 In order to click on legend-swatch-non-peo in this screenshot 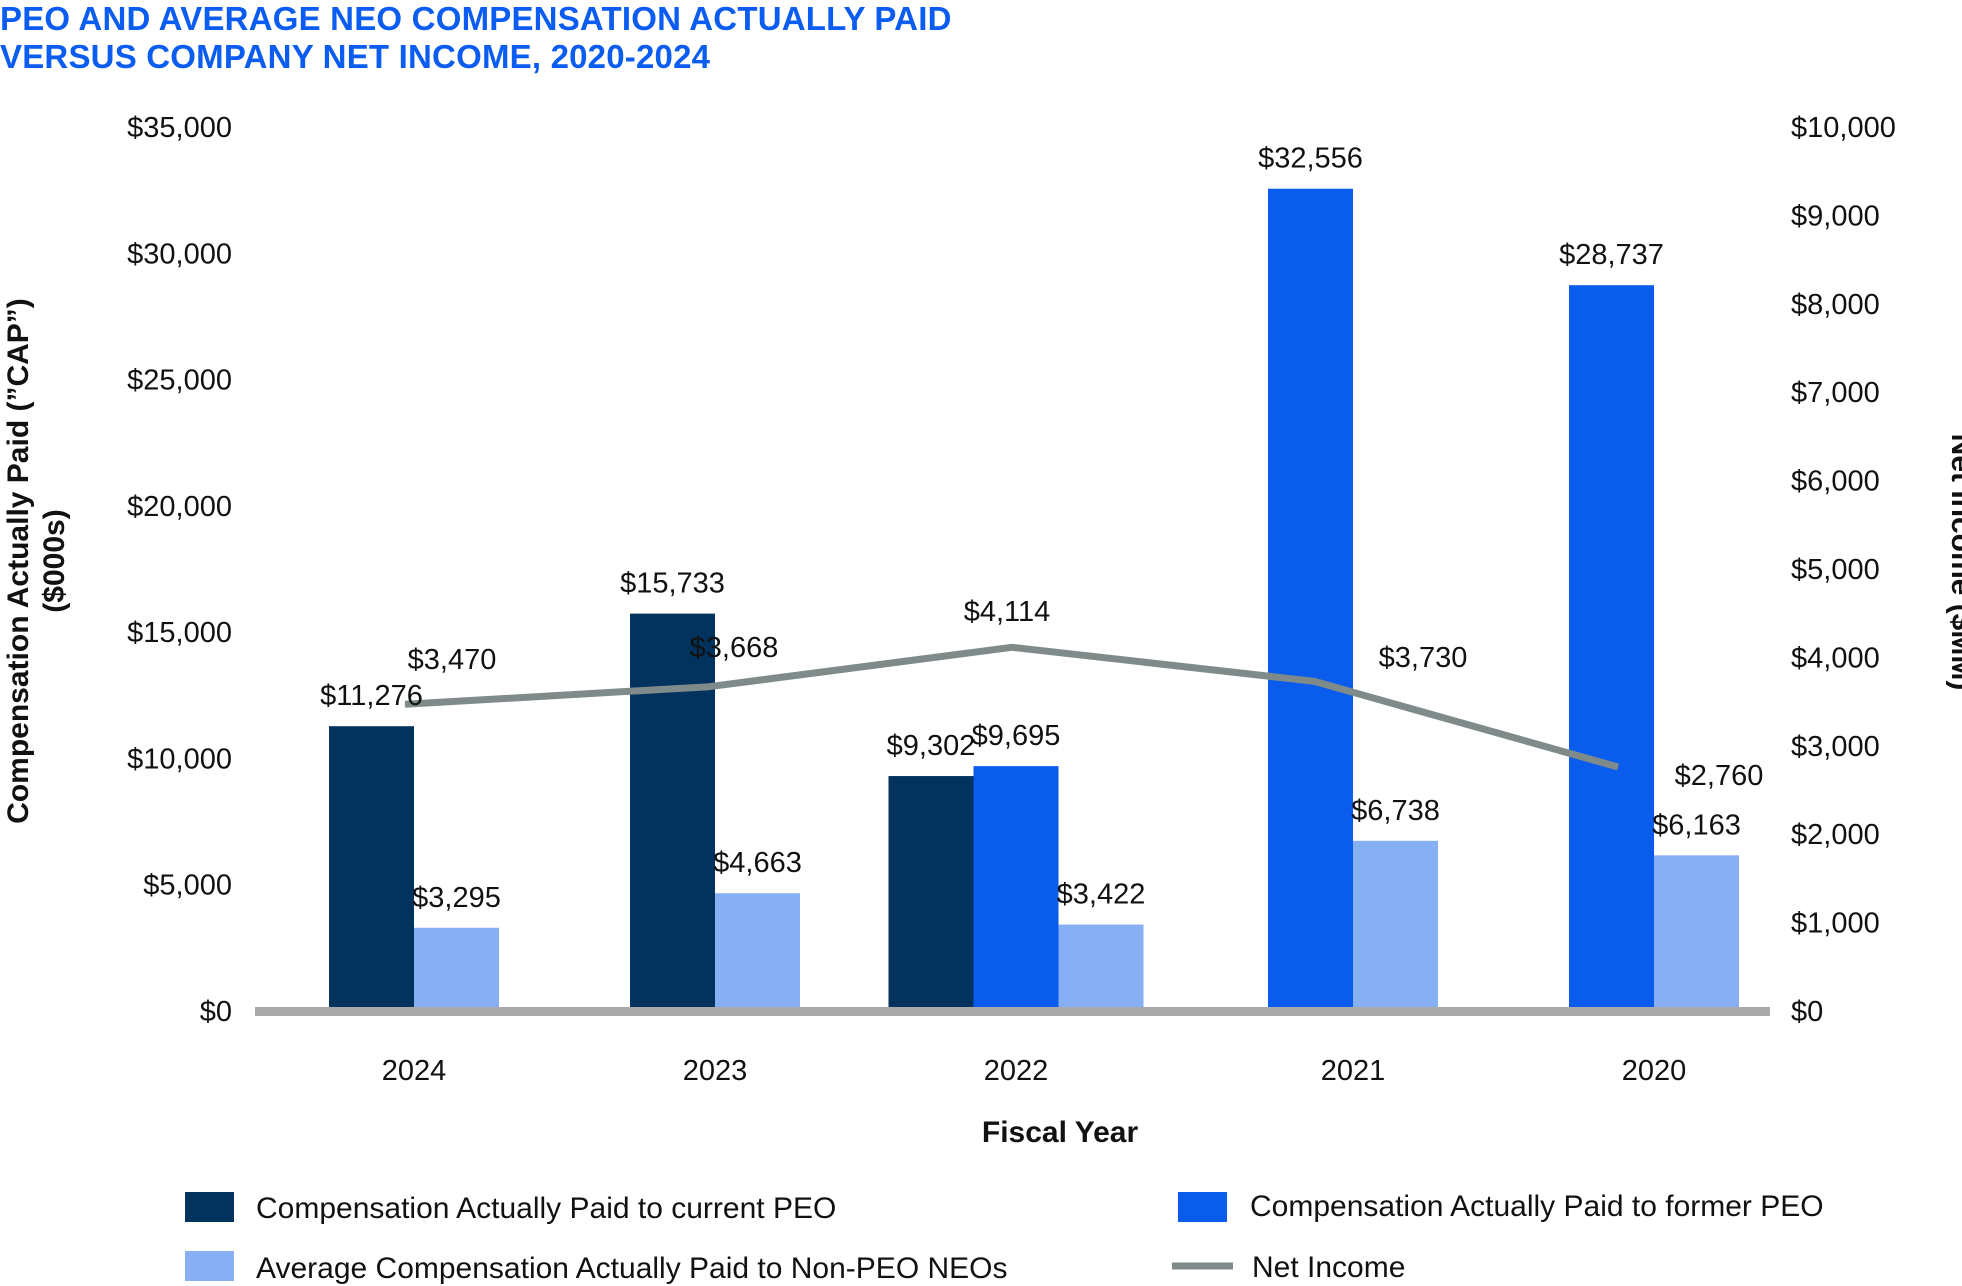, I will do `click(209, 1266)`.